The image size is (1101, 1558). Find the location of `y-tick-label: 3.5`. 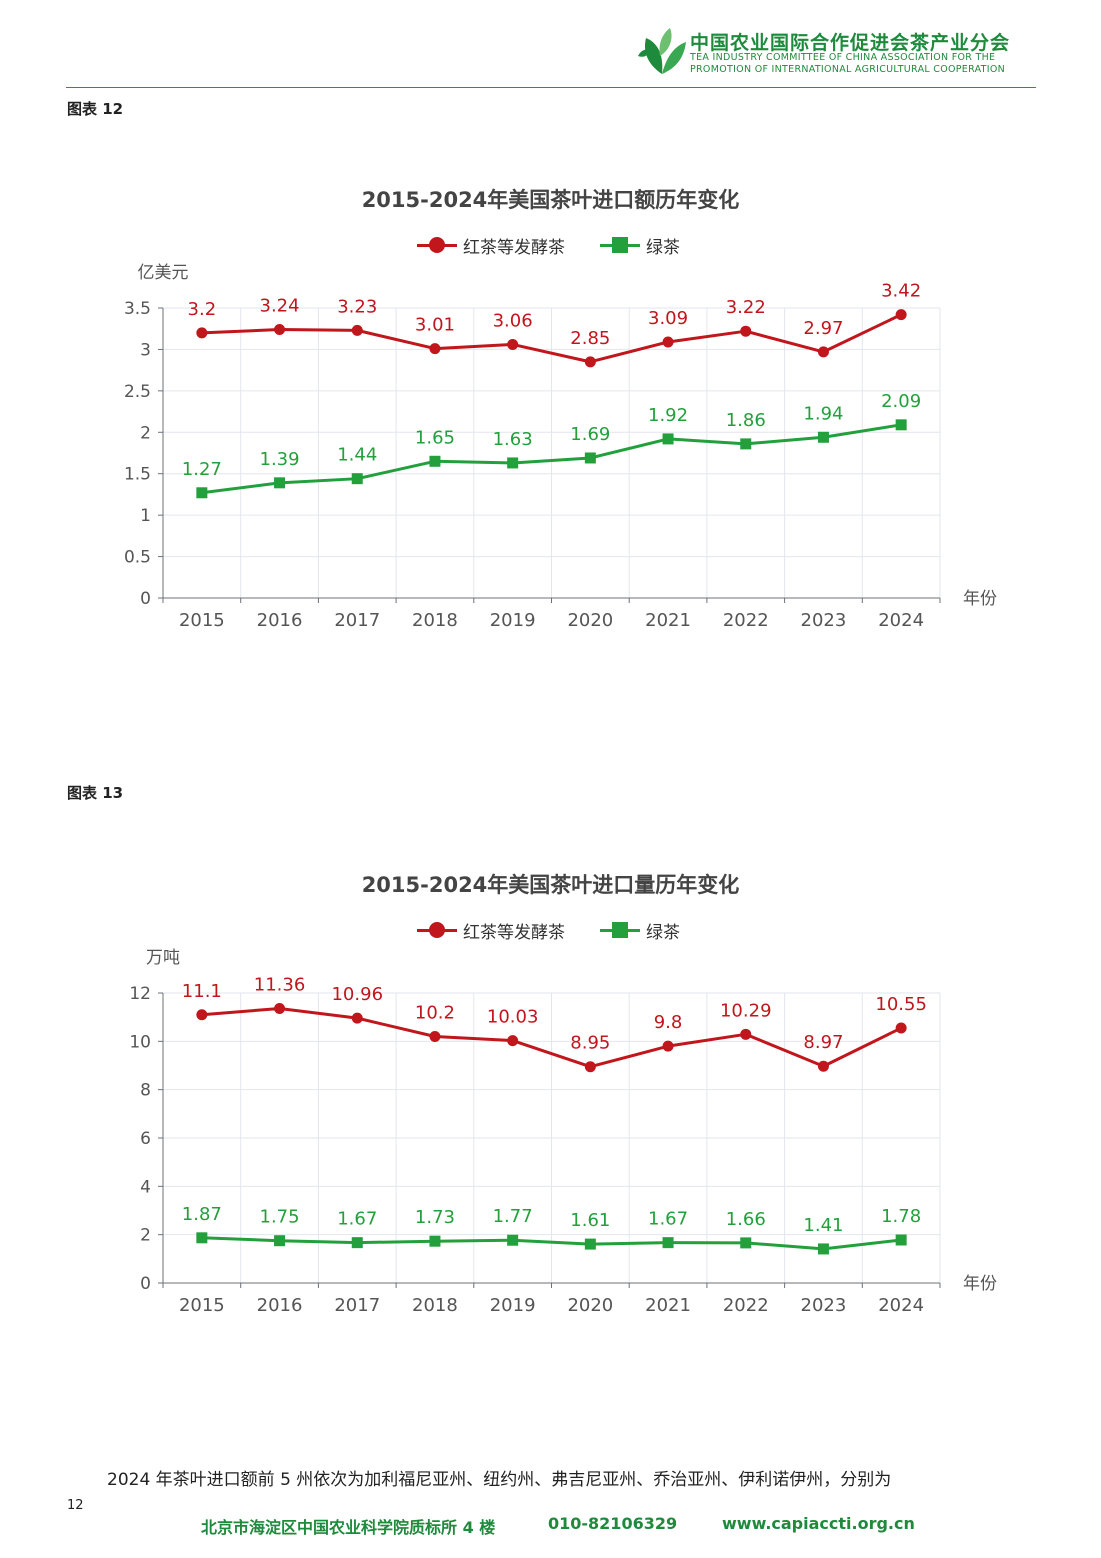

y-tick-label: 3.5 is located at coordinates (137, 309).